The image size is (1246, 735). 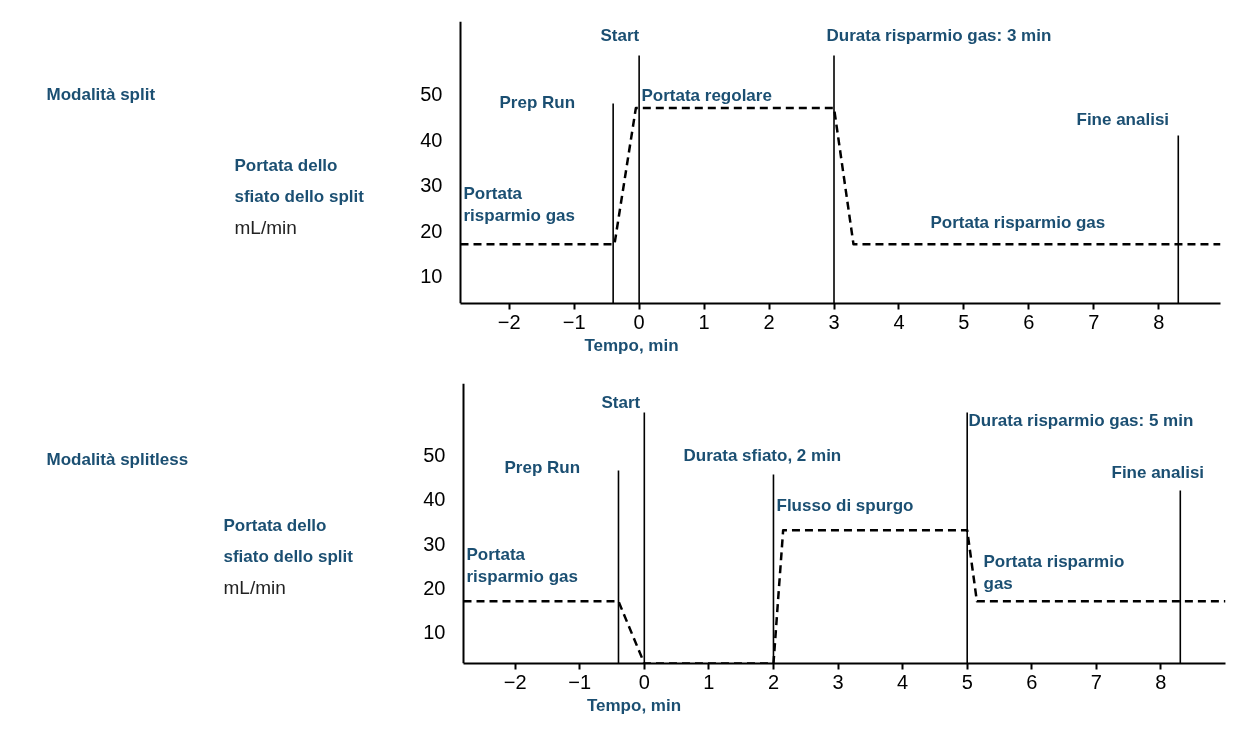 I want to click on text: Modalità split, so click(x=101, y=94).